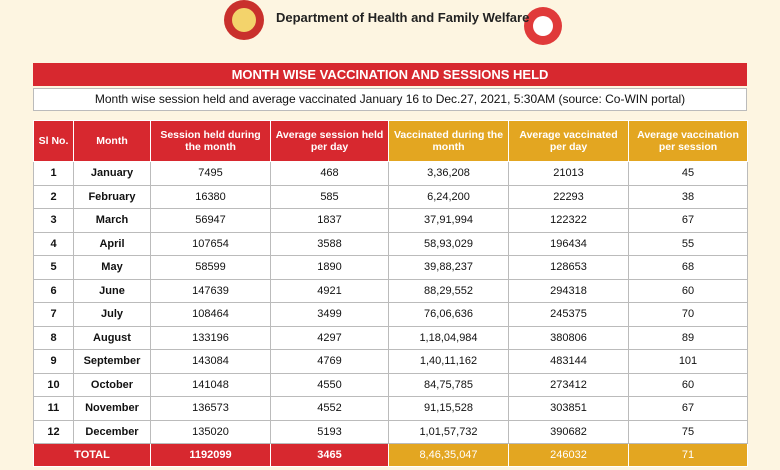  Describe the element at coordinates (112, 431) in the screenshot. I see `table-cell: December` at that location.